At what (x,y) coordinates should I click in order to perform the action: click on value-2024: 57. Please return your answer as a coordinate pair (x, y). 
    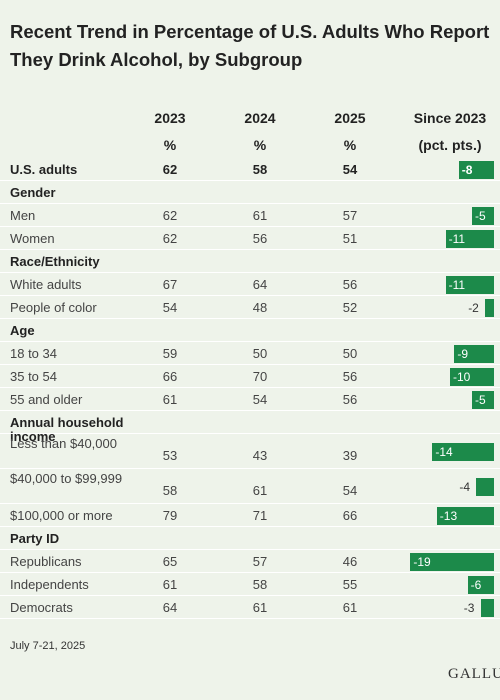
    Looking at the image, I should click on (260, 561).